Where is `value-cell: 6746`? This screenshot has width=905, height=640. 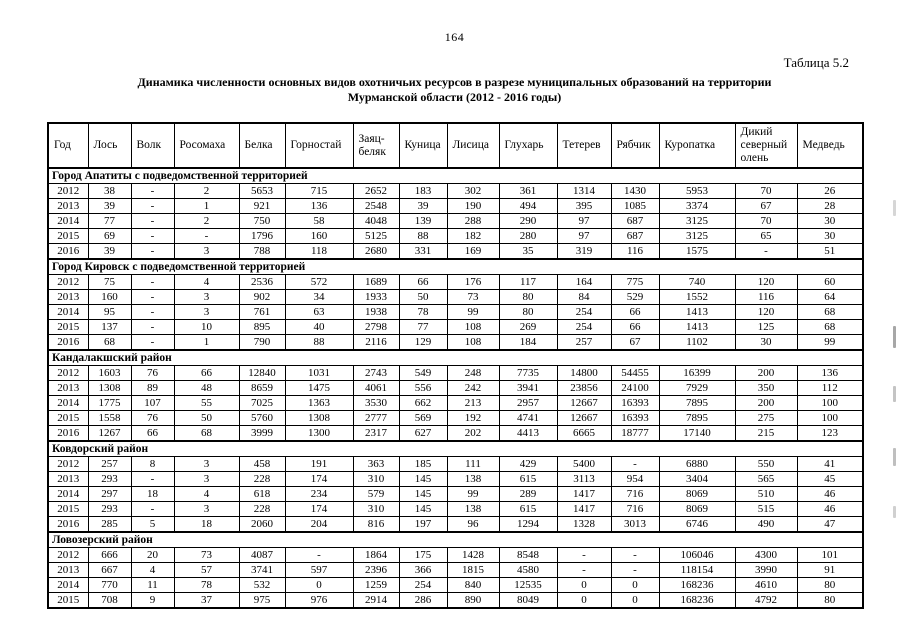
value-cell: 6746 is located at coordinates (697, 524).